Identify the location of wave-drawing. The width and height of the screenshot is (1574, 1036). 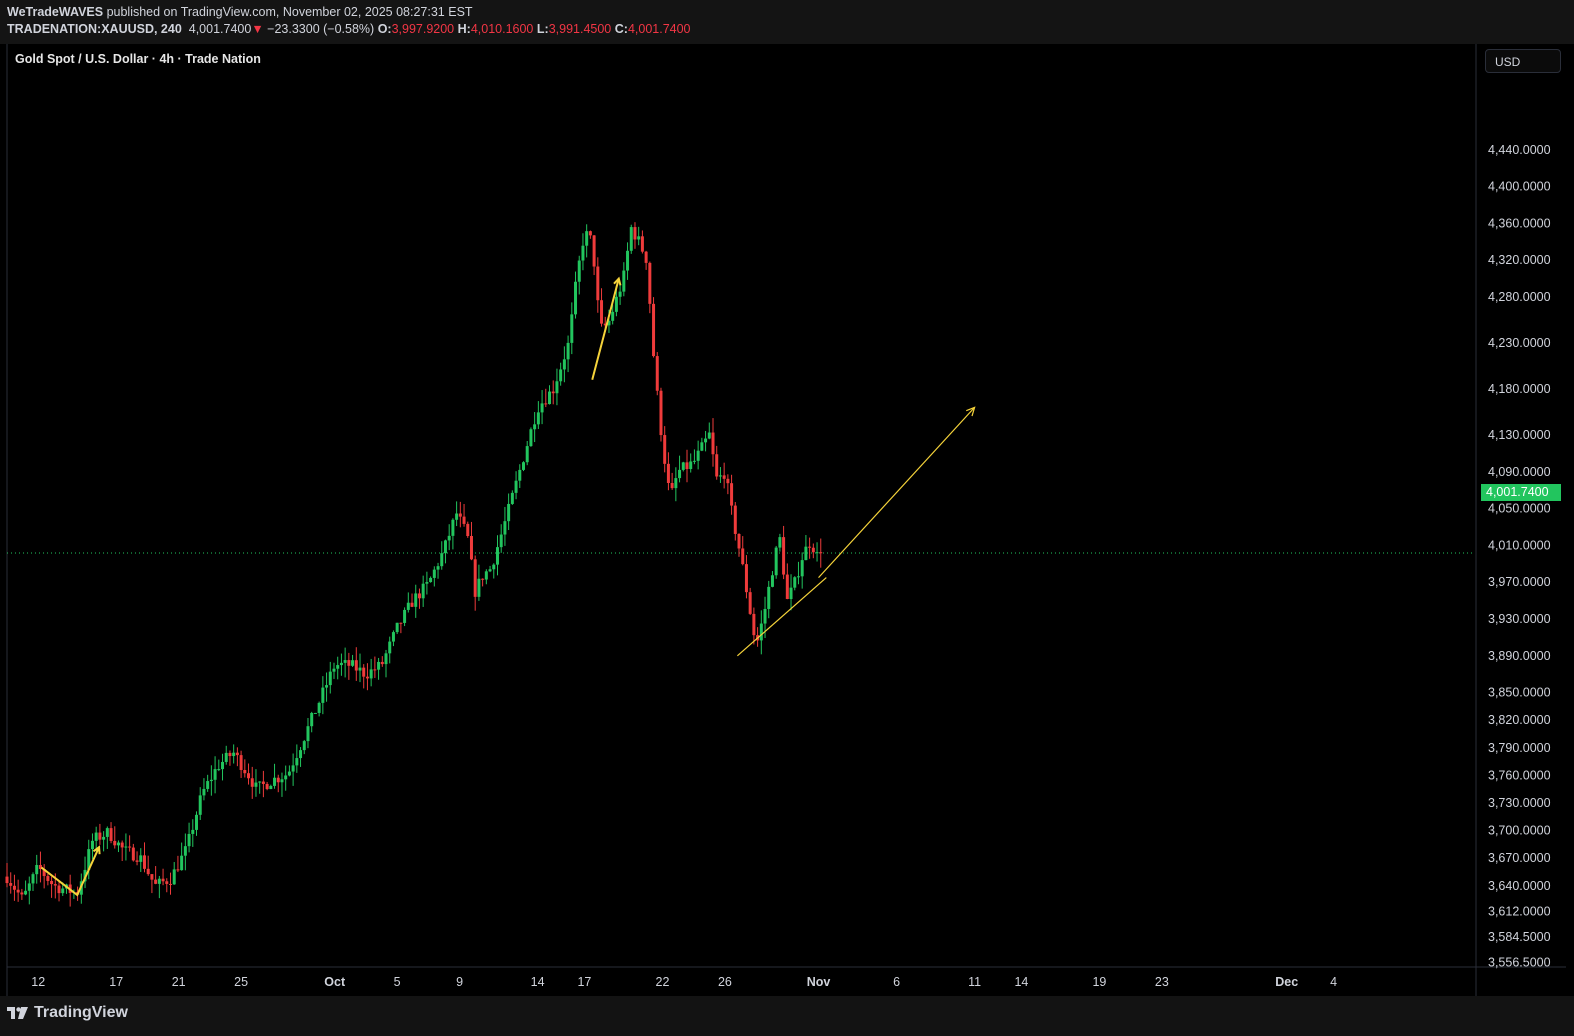
(605, 329).